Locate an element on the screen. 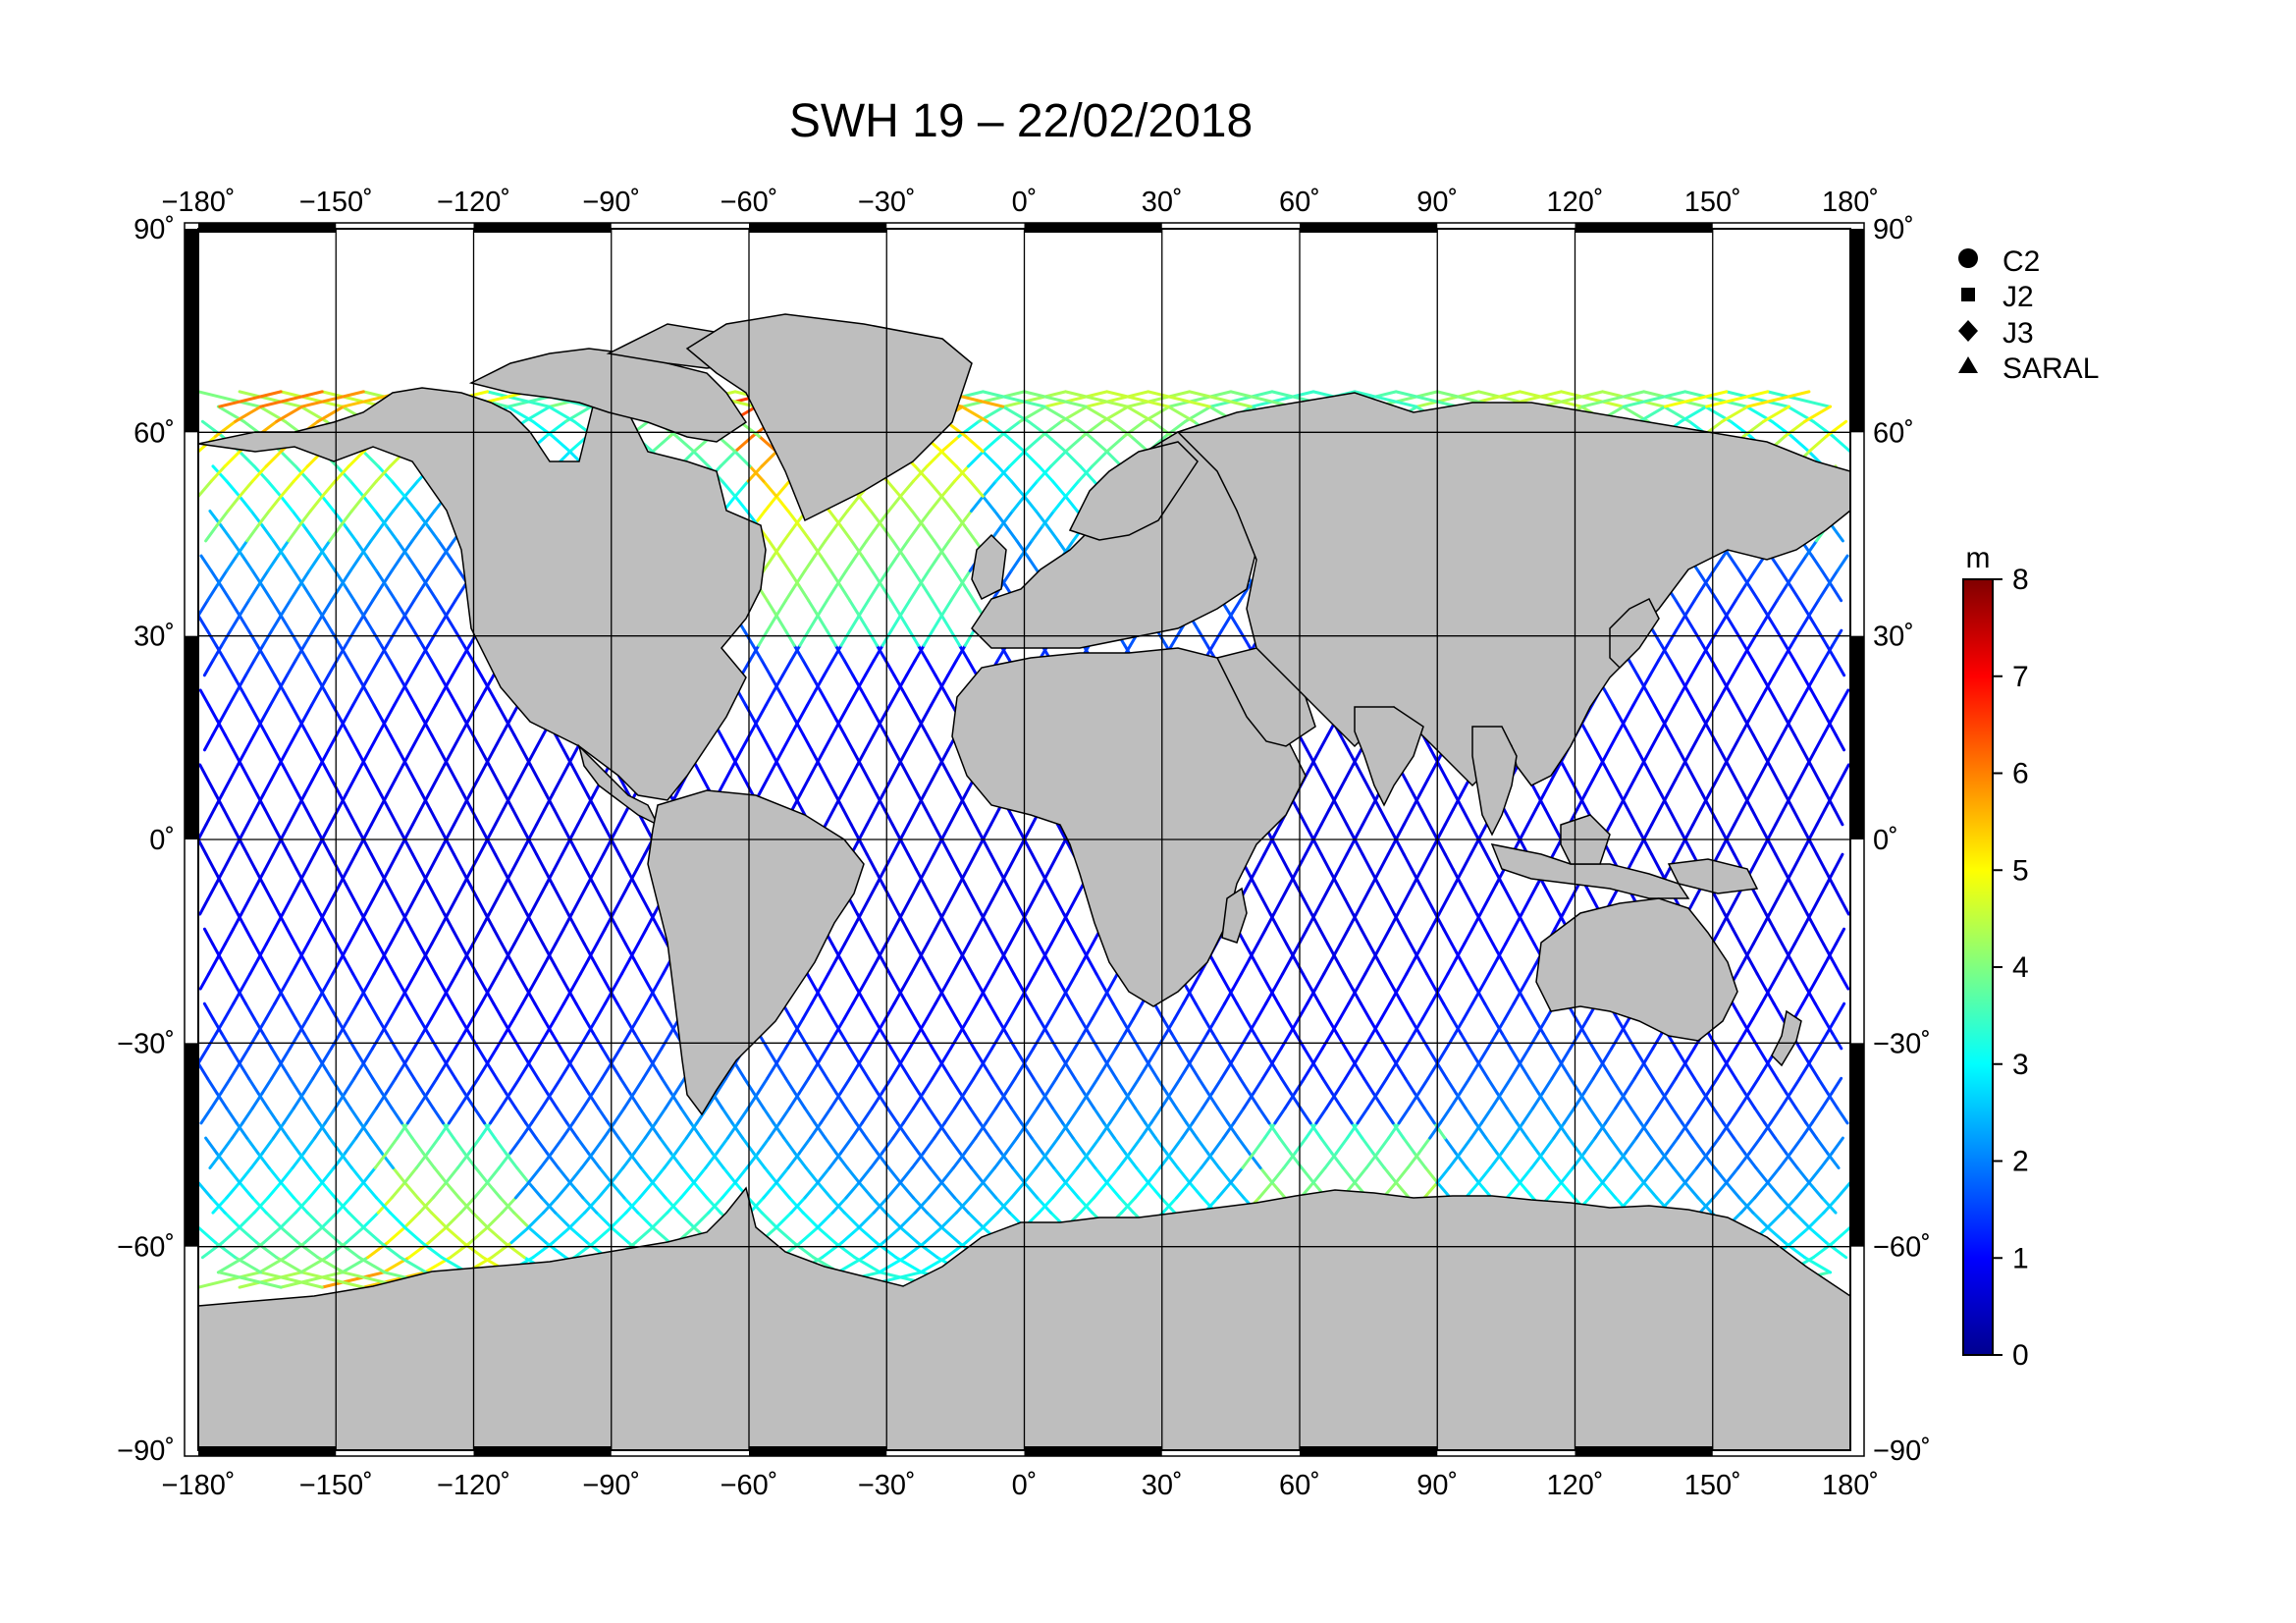 The image size is (2296, 1623). land-central-america is located at coordinates (618, 785).